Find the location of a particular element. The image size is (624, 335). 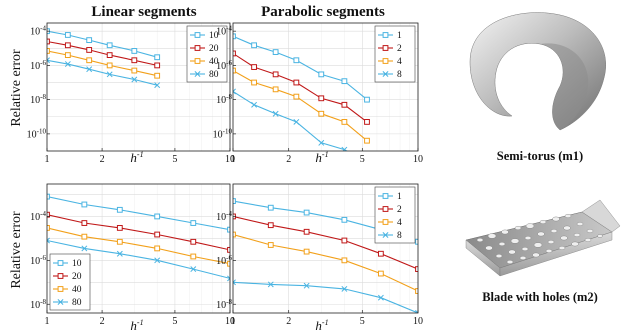

panel-linear-m2: 1 2 5 10 10⁻⁴ 10⁻⁶ 10⁻⁸ 10 20 40 80 is located at coordinates (132, 255).